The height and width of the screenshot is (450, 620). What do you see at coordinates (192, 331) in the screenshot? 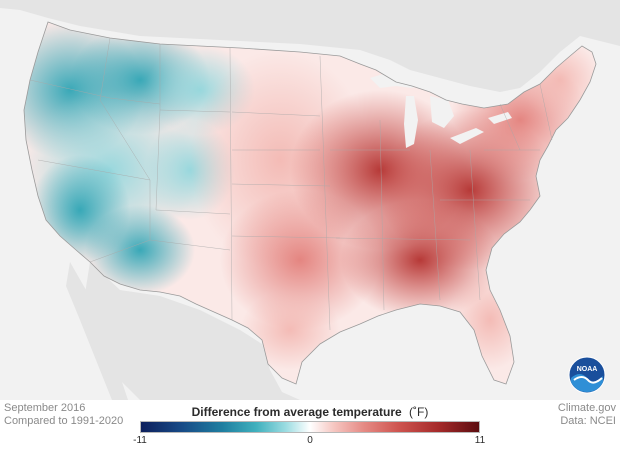
I see `mexico-landmass` at bounding box center [192, 331].